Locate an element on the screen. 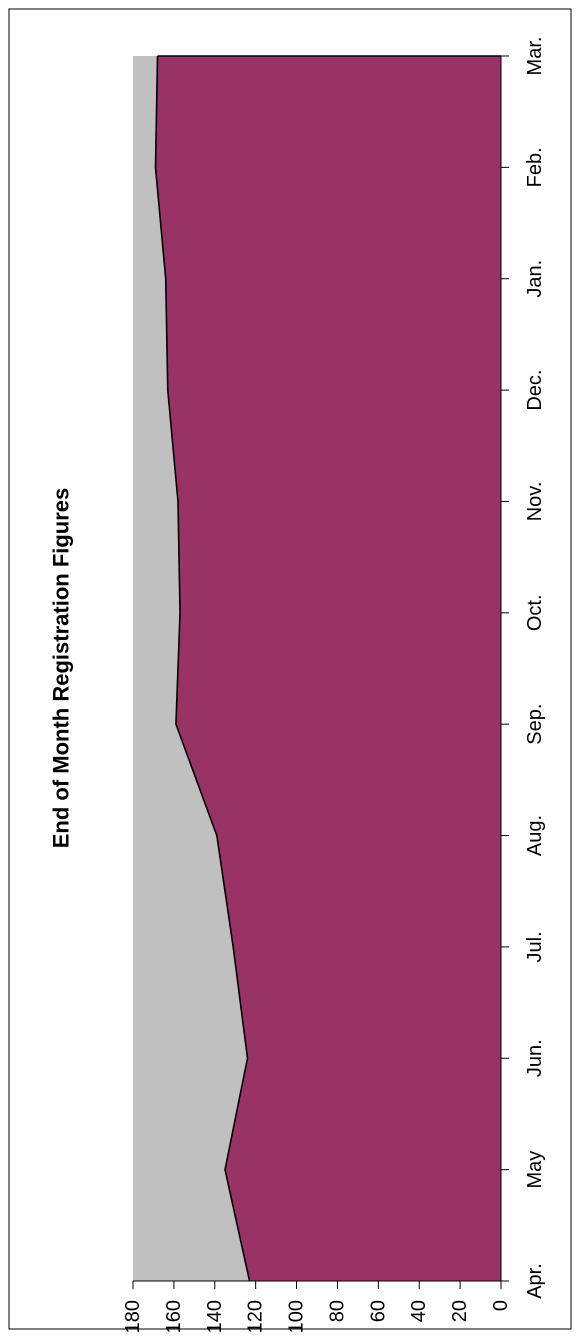  value-tick-label: 160 is located at coordinates (174, 1316).